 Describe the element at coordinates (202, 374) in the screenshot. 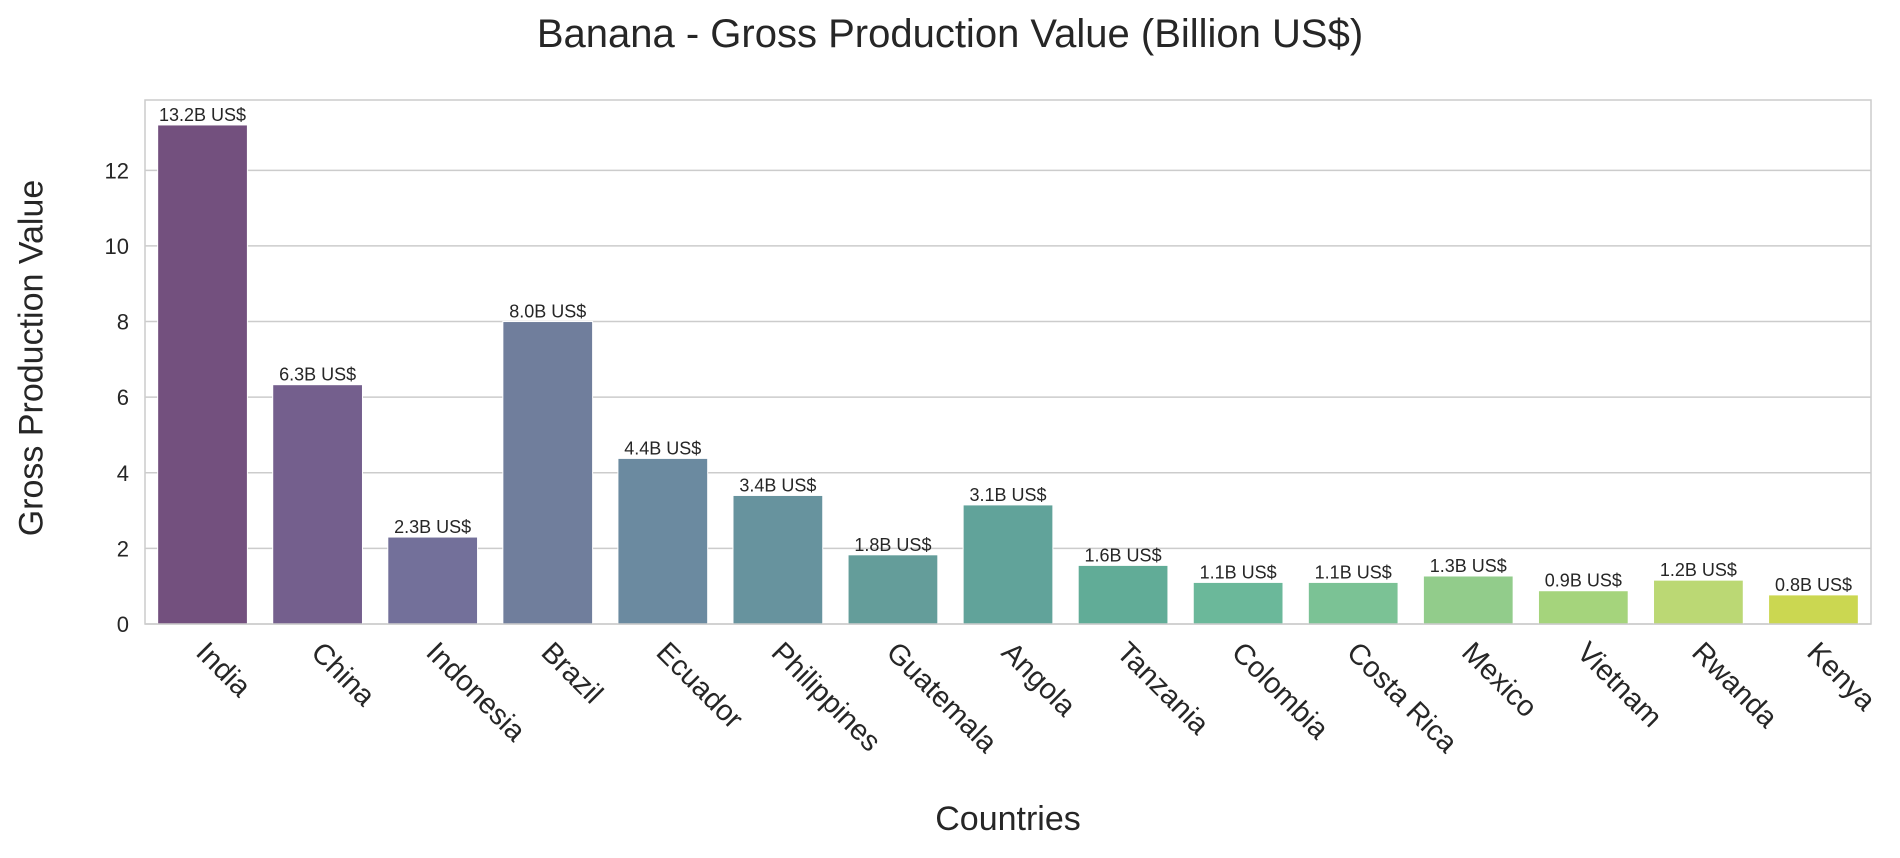

I see `bar-india` at that location.